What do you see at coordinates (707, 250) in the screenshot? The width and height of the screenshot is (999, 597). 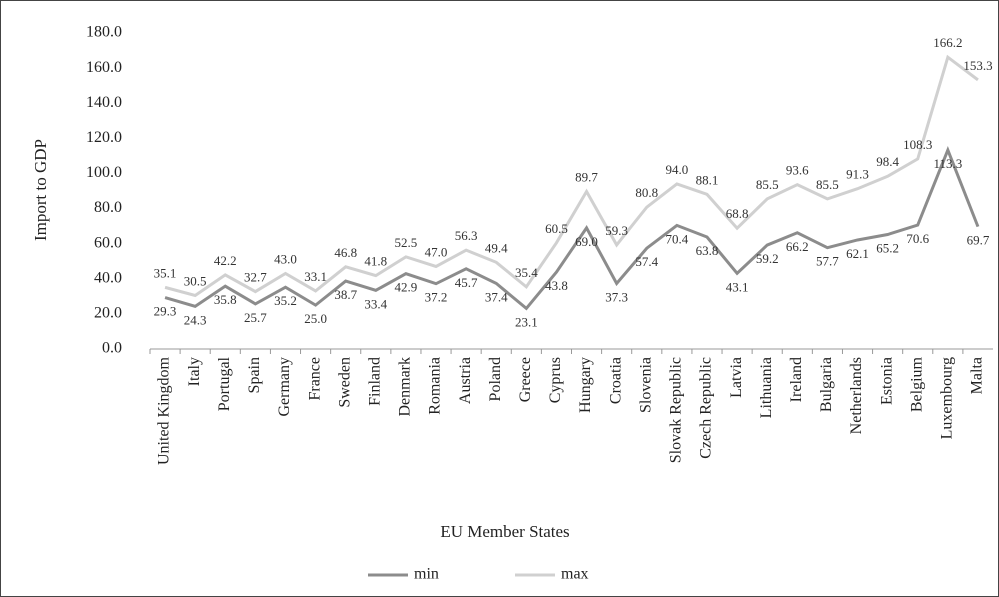 I see `data-label: 63.8` at bounding box center [707, 250].